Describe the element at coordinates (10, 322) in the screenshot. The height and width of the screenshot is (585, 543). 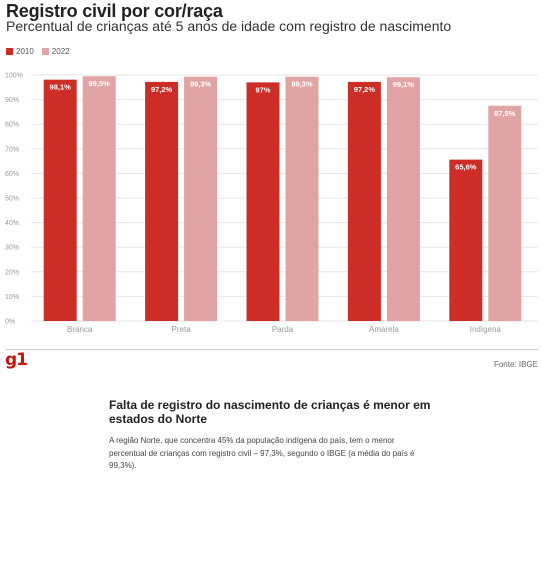
I see `y-tick-label: 0%` at that location.